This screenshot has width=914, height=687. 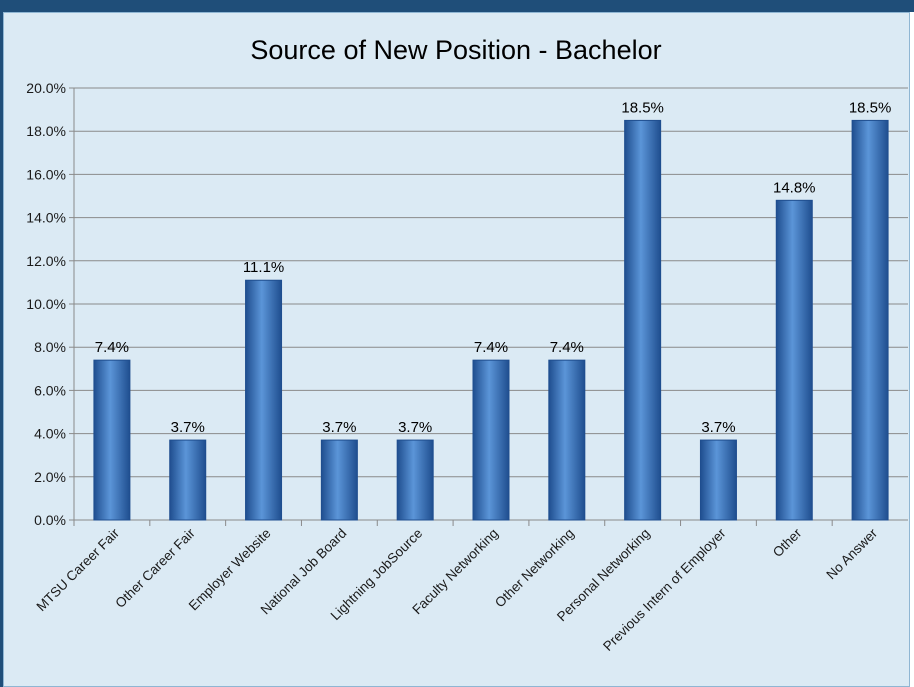 I want to click on y-tick-label: 8.0%, so click(x=50, y=347).